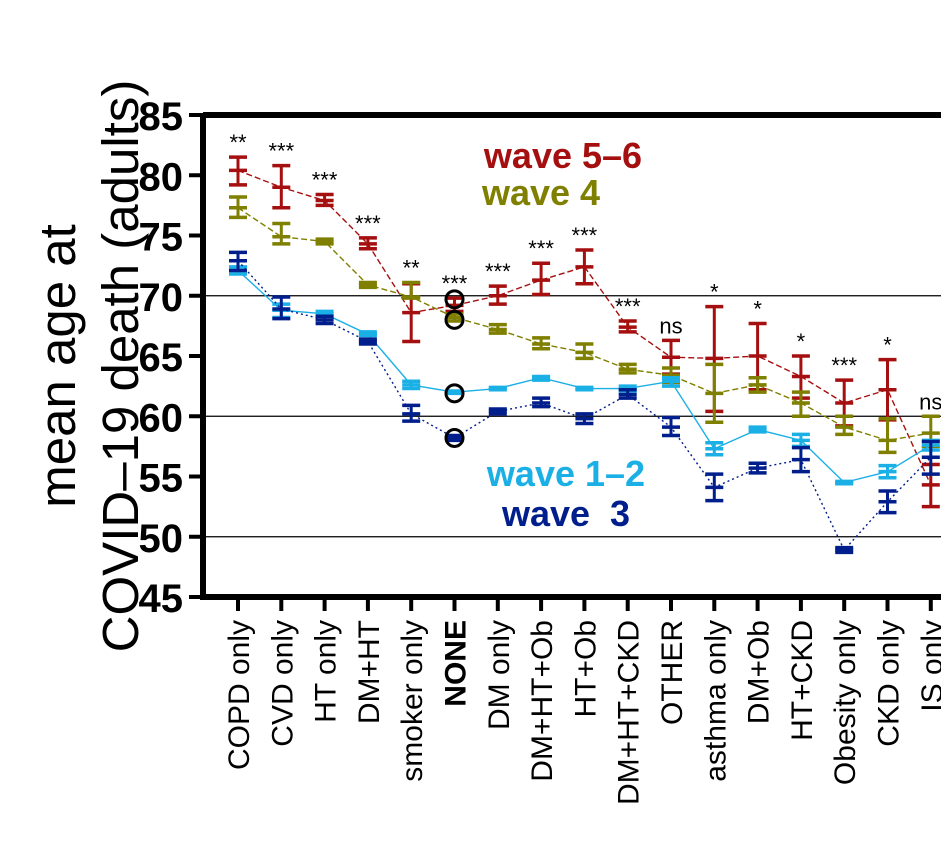 The width and height of the screenshot is (941, 847). What do you see at coordinates (454, 368) in the screenshot?
I see `none-markers` at bounding box center [454, 368].